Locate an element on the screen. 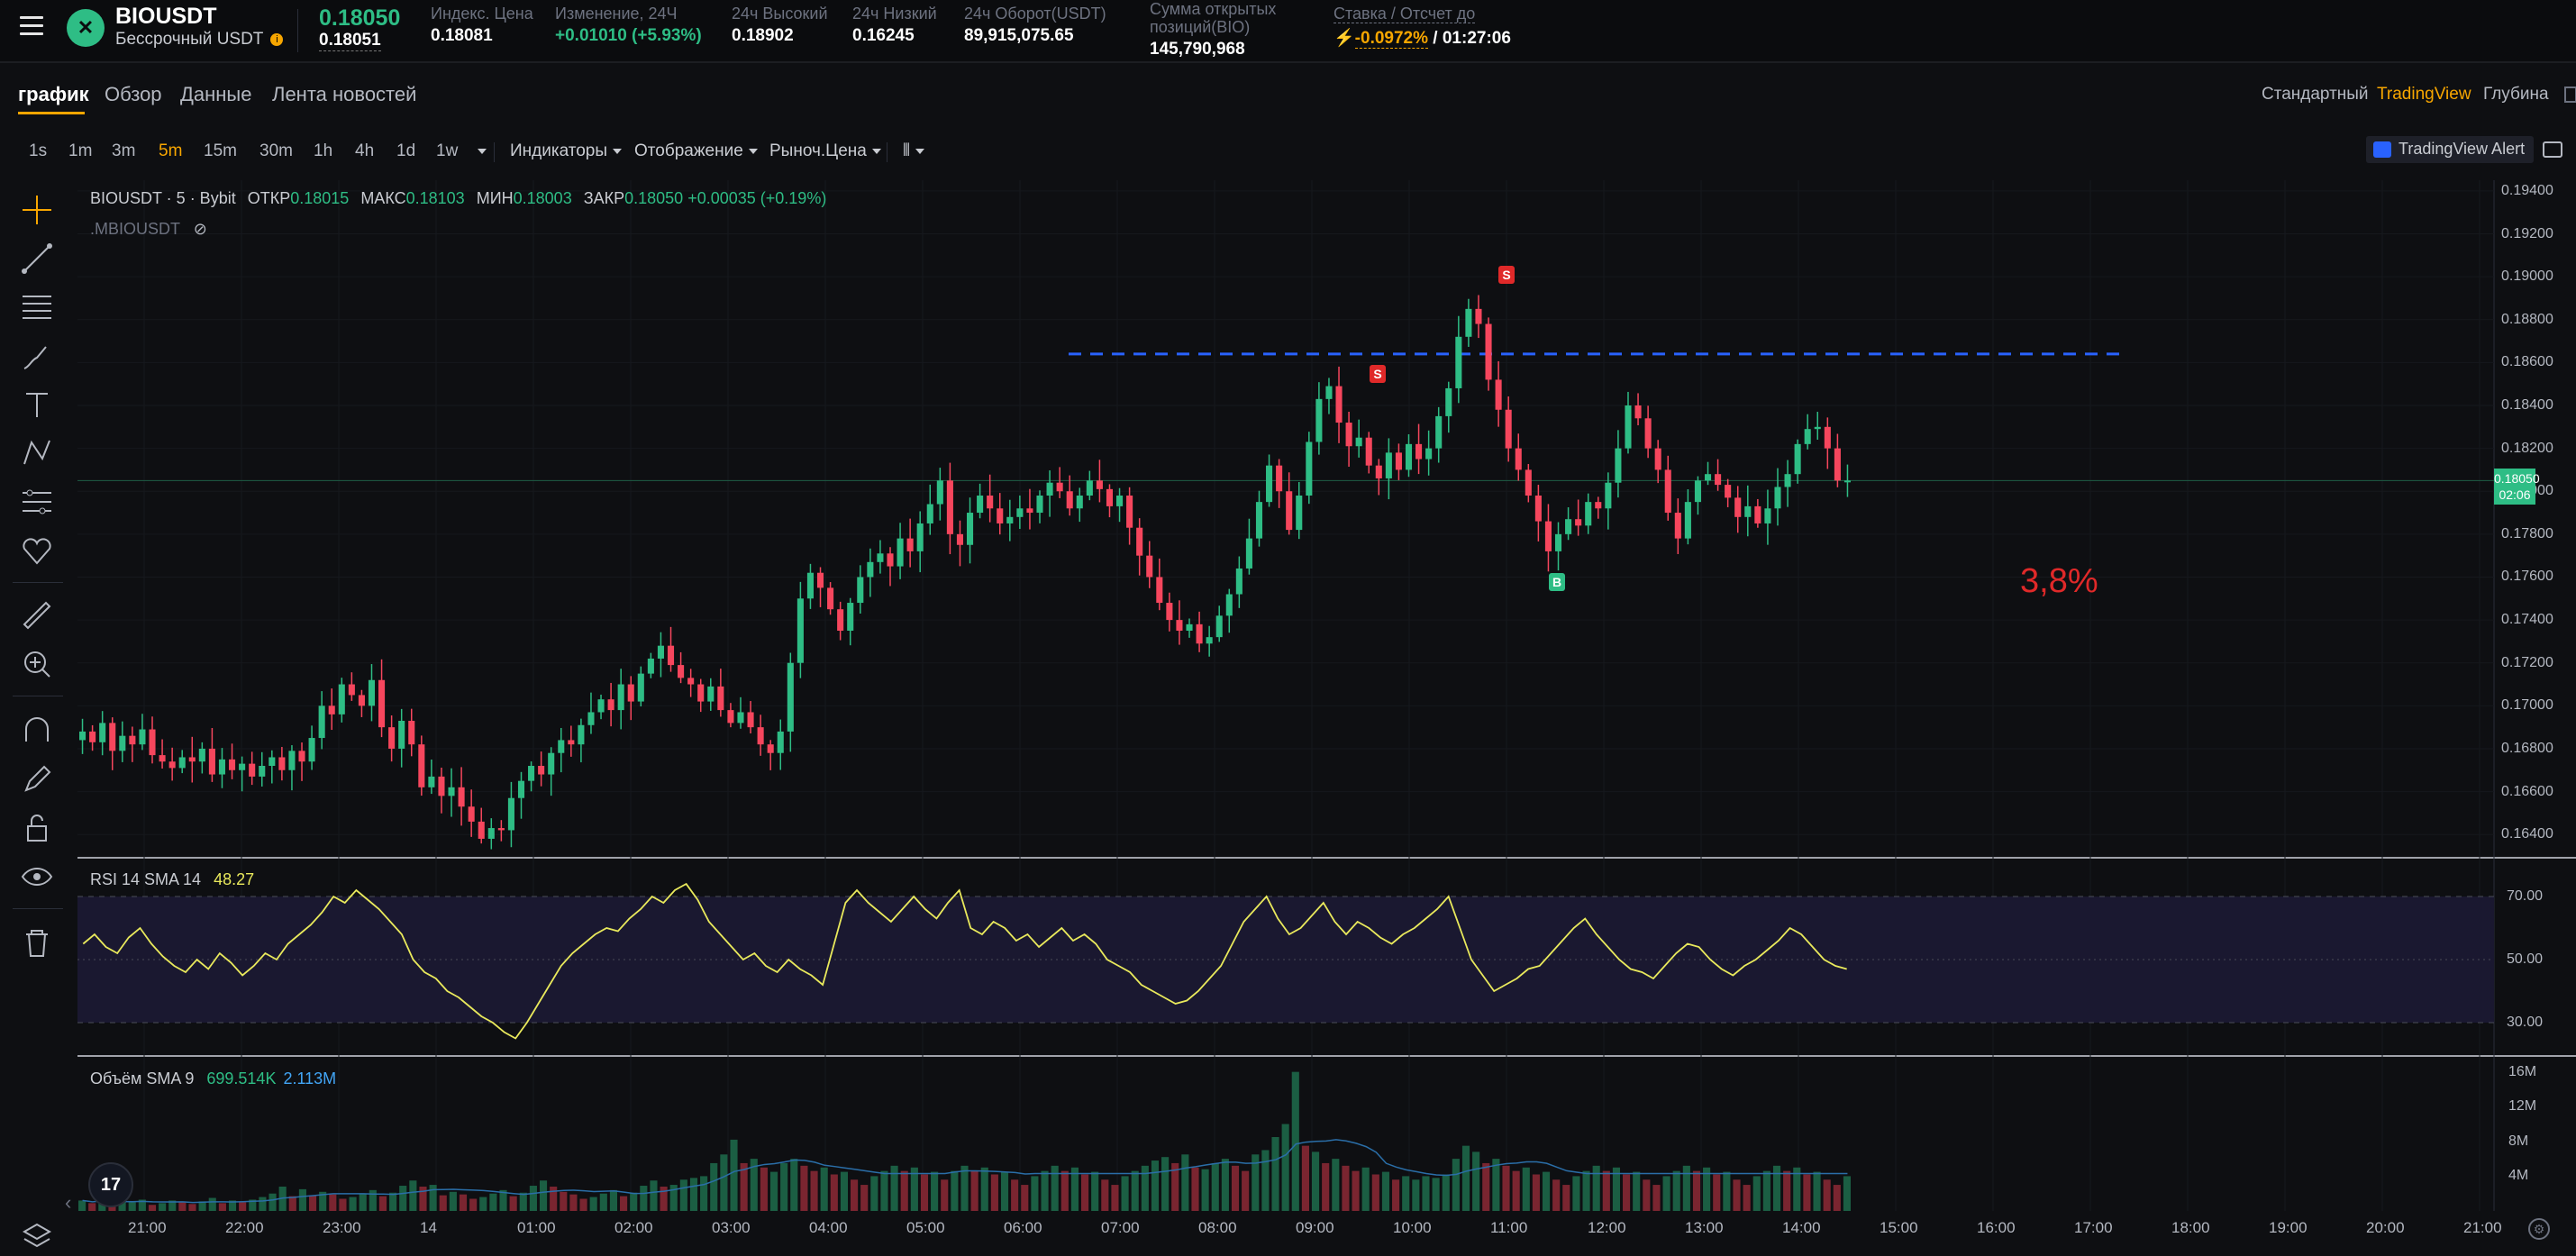 The width and height of the screenshot is (2576, 1256). symbol-name: BIOUSDT is located at coordinates (166, 16).